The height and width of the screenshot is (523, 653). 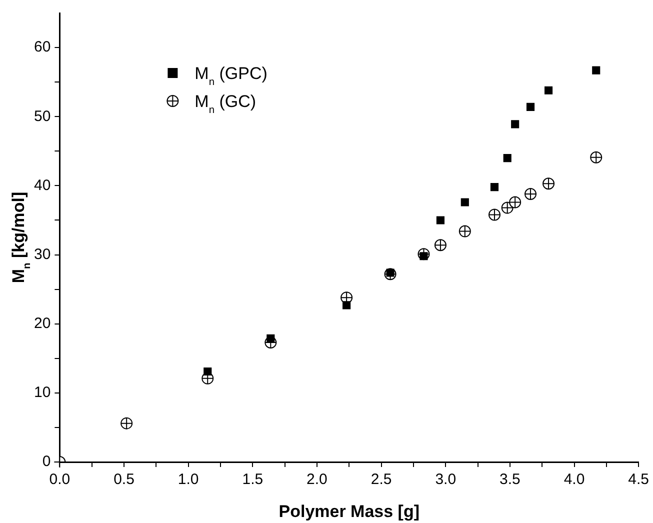 I want to click on y-tick-label: 10, so click(x=42, y=393).